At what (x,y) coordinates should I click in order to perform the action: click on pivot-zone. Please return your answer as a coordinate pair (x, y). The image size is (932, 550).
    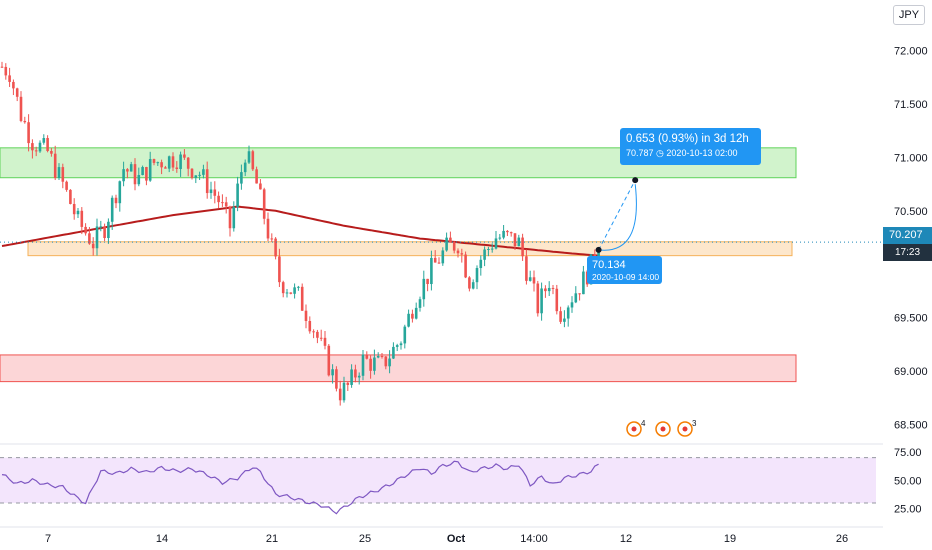
    Looking at the image, I should click on (410, 249).